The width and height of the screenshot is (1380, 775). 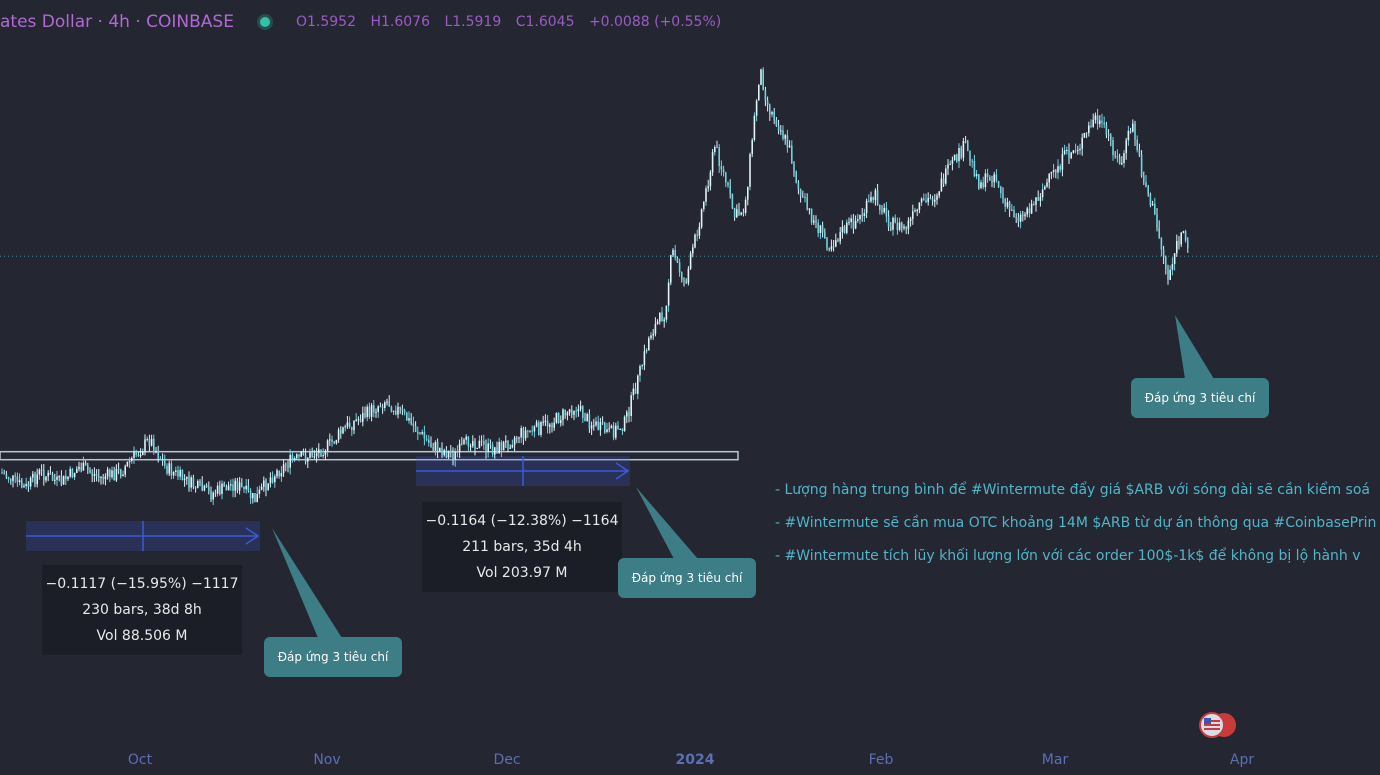 I want to click on open-value: 1.5952, so click(x=331, y=22).